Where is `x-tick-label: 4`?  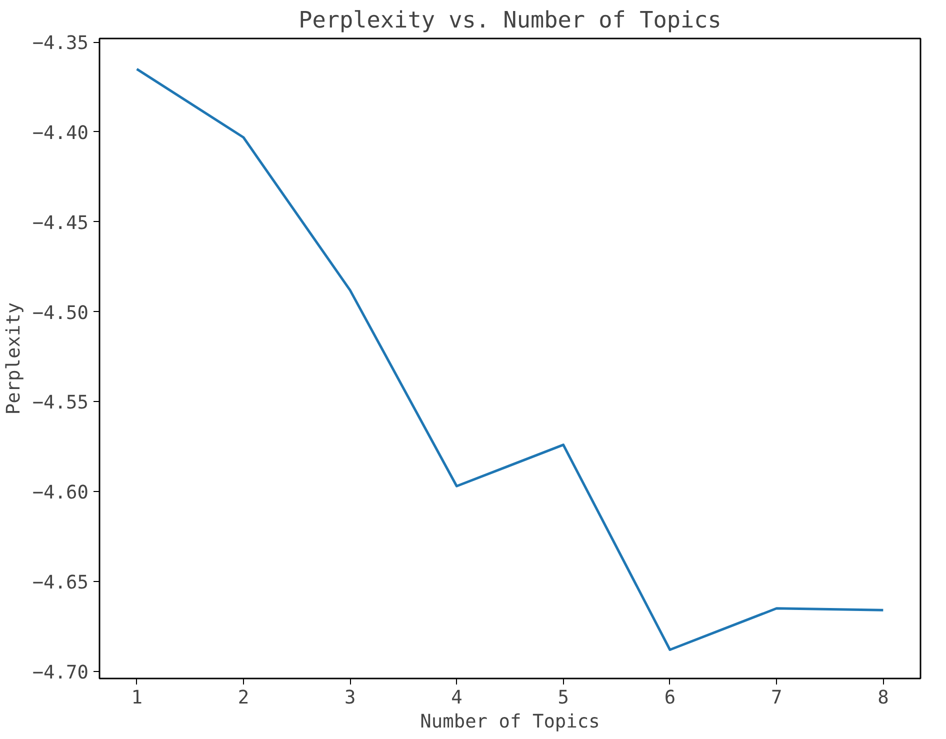
x-tick-label: 4 is located at coordinates (456, 698).